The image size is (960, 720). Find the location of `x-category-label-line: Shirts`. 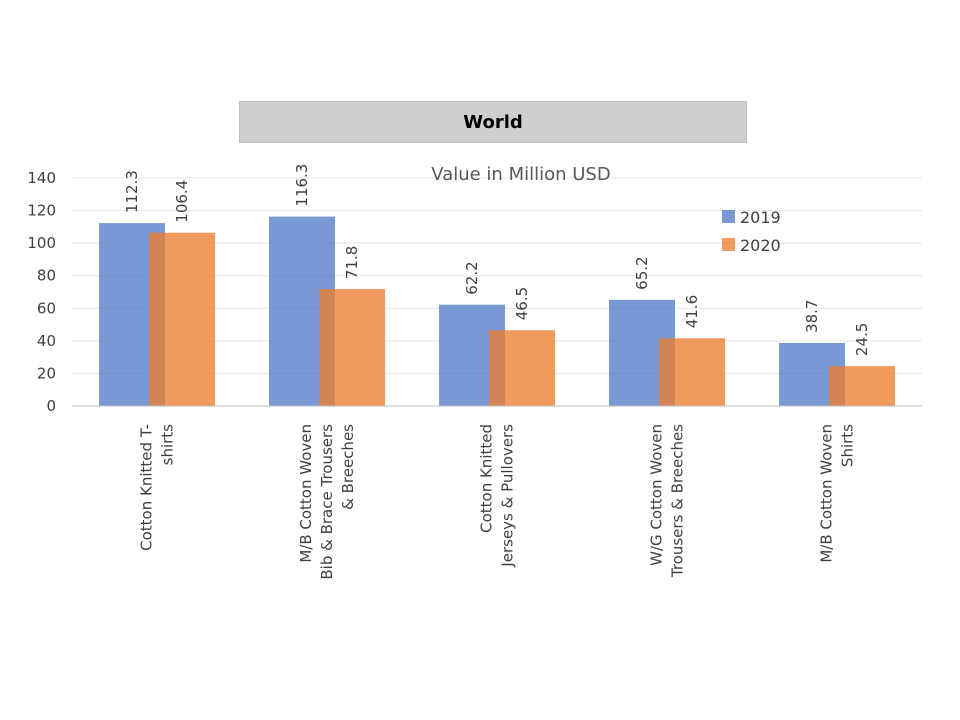

x-category-label-line: Shirts is located at coordinates (848, 445).